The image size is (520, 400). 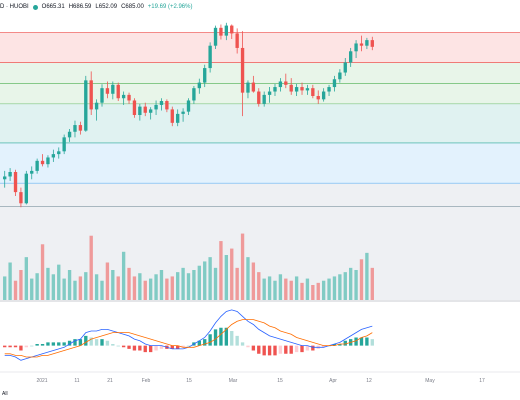 I want to click on market-status-dot, so click(x=35, y=7).